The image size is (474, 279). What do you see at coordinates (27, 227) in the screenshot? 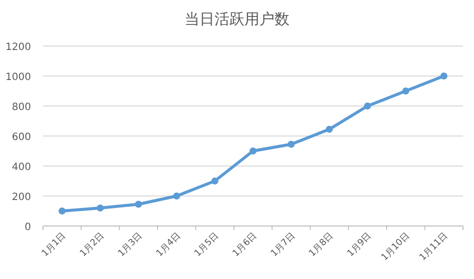
I see `y-tick-label: 0` at bounding box center [27, 227].